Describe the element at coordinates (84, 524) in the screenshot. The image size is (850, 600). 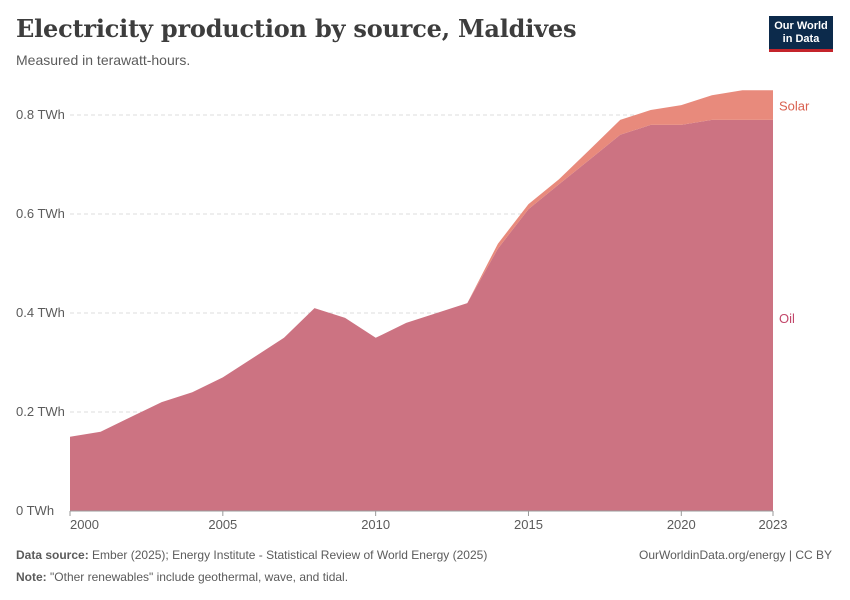
I see `x-tick-label: 2000` at that location.